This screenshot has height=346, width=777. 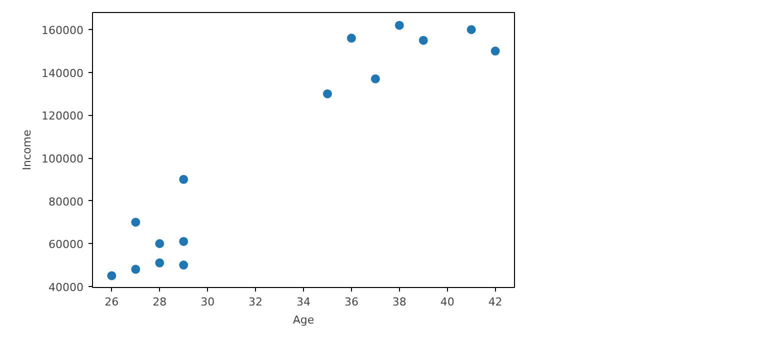 I want to click on x-tick-label: 30, so click(x=207, y=302).